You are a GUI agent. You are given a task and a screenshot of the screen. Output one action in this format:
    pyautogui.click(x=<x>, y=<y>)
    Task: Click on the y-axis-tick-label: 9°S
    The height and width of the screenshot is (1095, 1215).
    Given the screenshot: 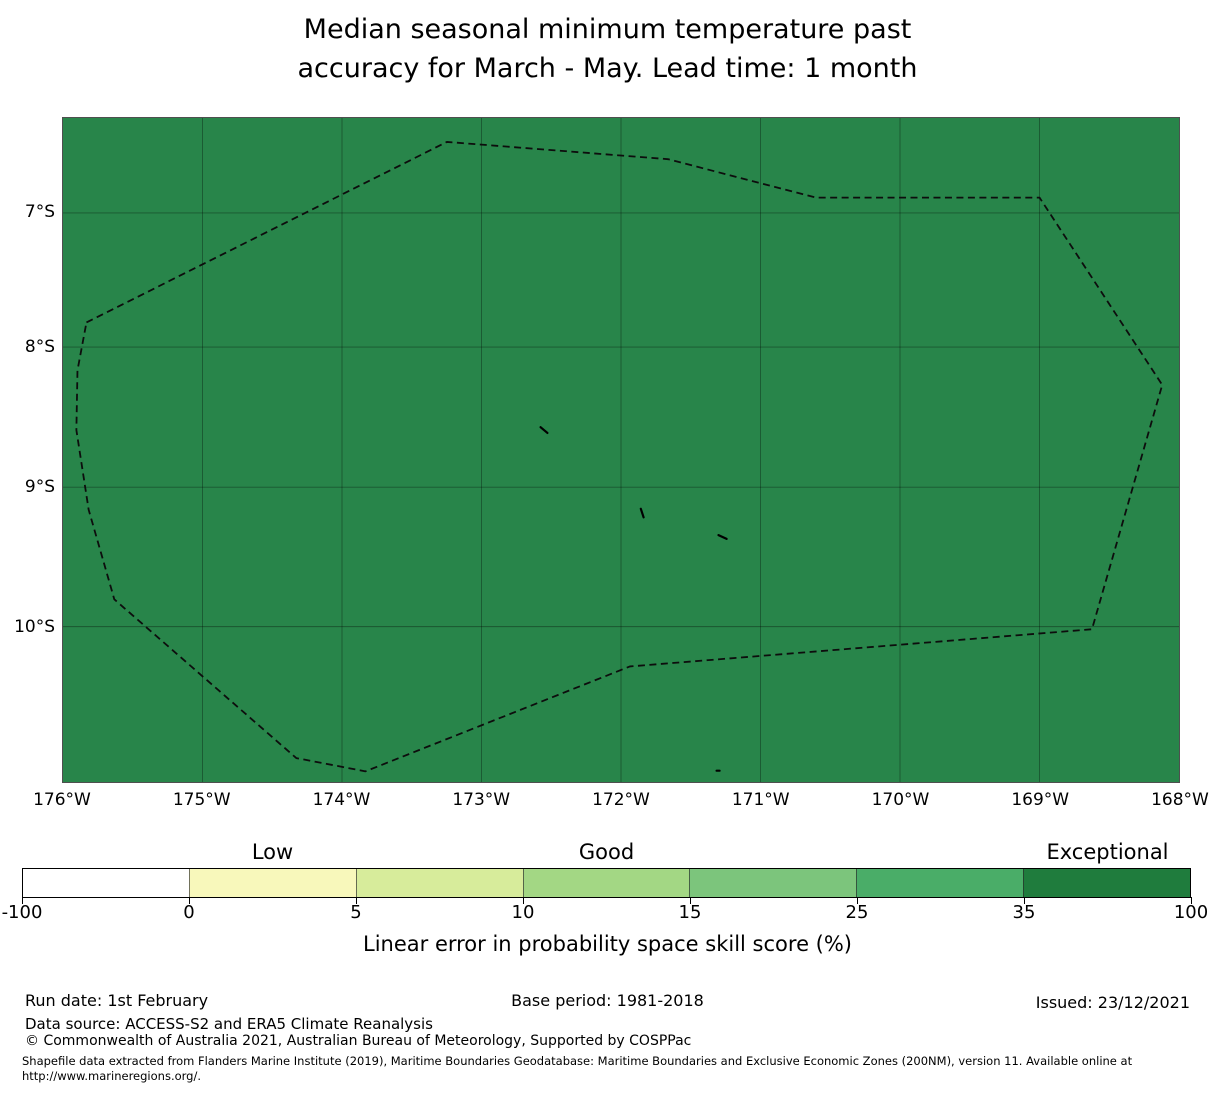 What is the action you would take?
    pyautogui.click(x=39, y=487)
    